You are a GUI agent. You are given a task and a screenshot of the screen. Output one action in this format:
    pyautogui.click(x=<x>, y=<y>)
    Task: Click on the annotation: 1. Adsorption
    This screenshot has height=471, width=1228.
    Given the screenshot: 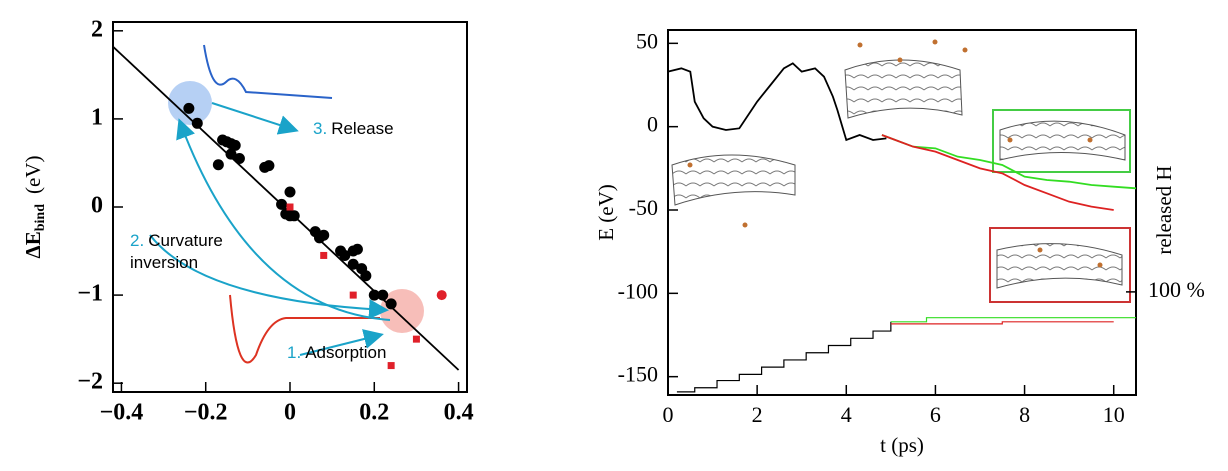 What is the action you would take?
    pyautogui.click(x=336, y=352)
    